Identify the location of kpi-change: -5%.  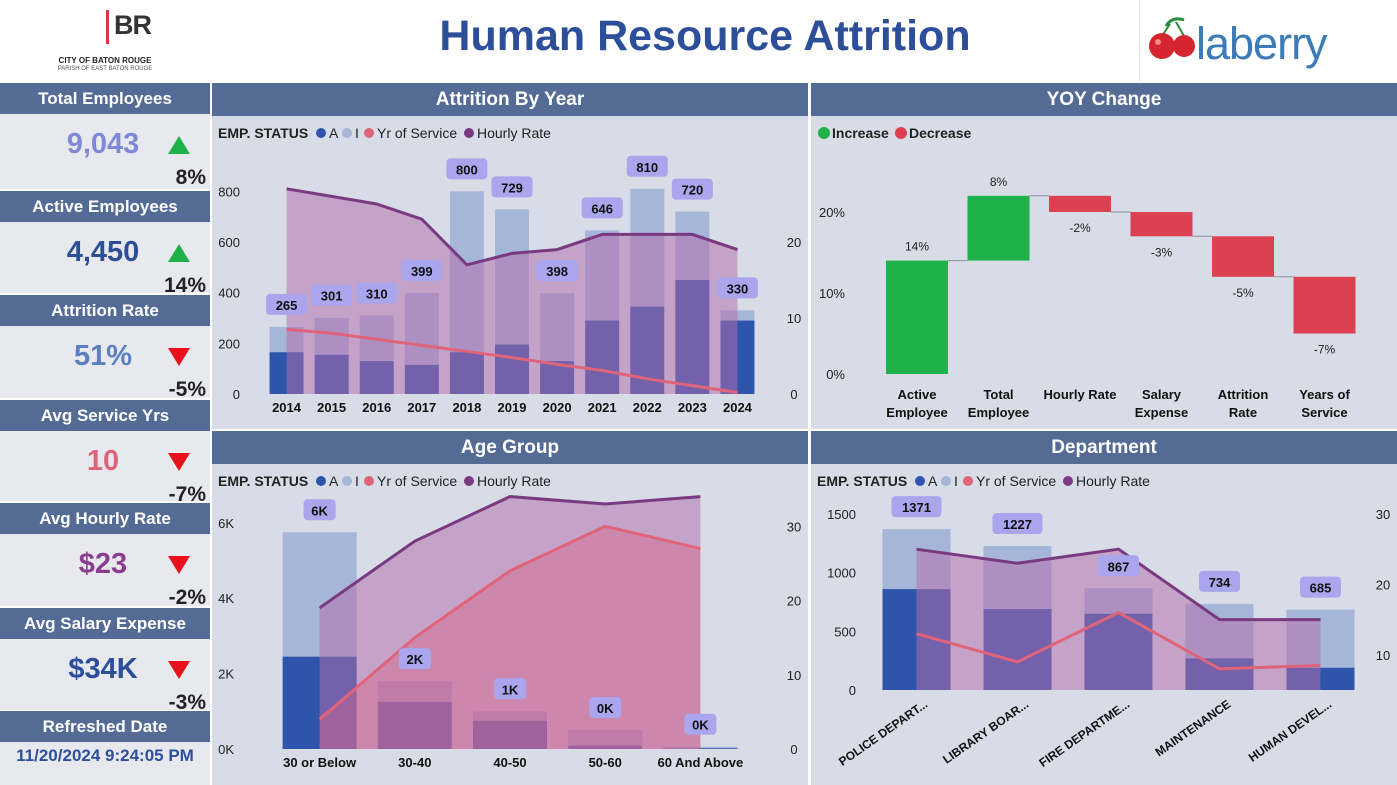
(187, 389).